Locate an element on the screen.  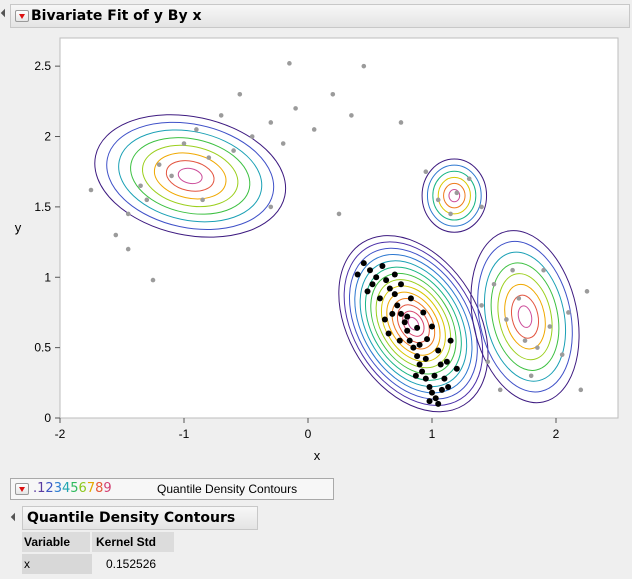
red-triangle-menu-icon is located at coordinates (22, 16).